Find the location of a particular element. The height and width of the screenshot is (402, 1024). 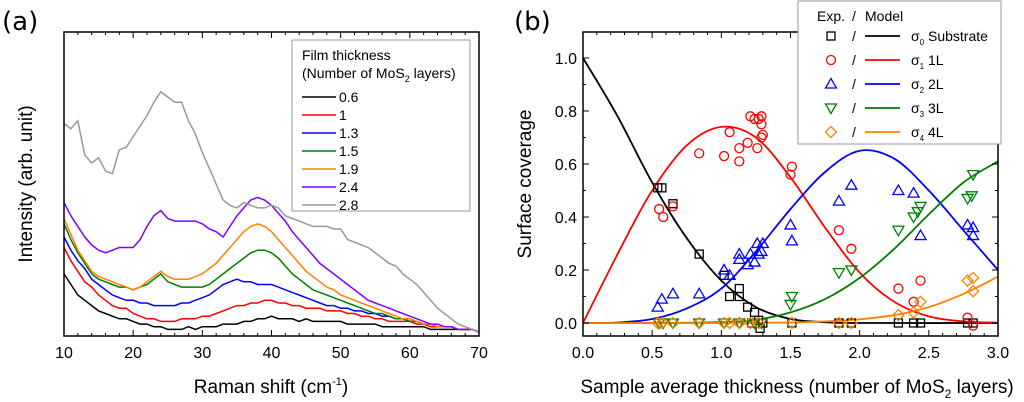

x-axis-title-subscript: 2 is located at coordinates (948, 394).